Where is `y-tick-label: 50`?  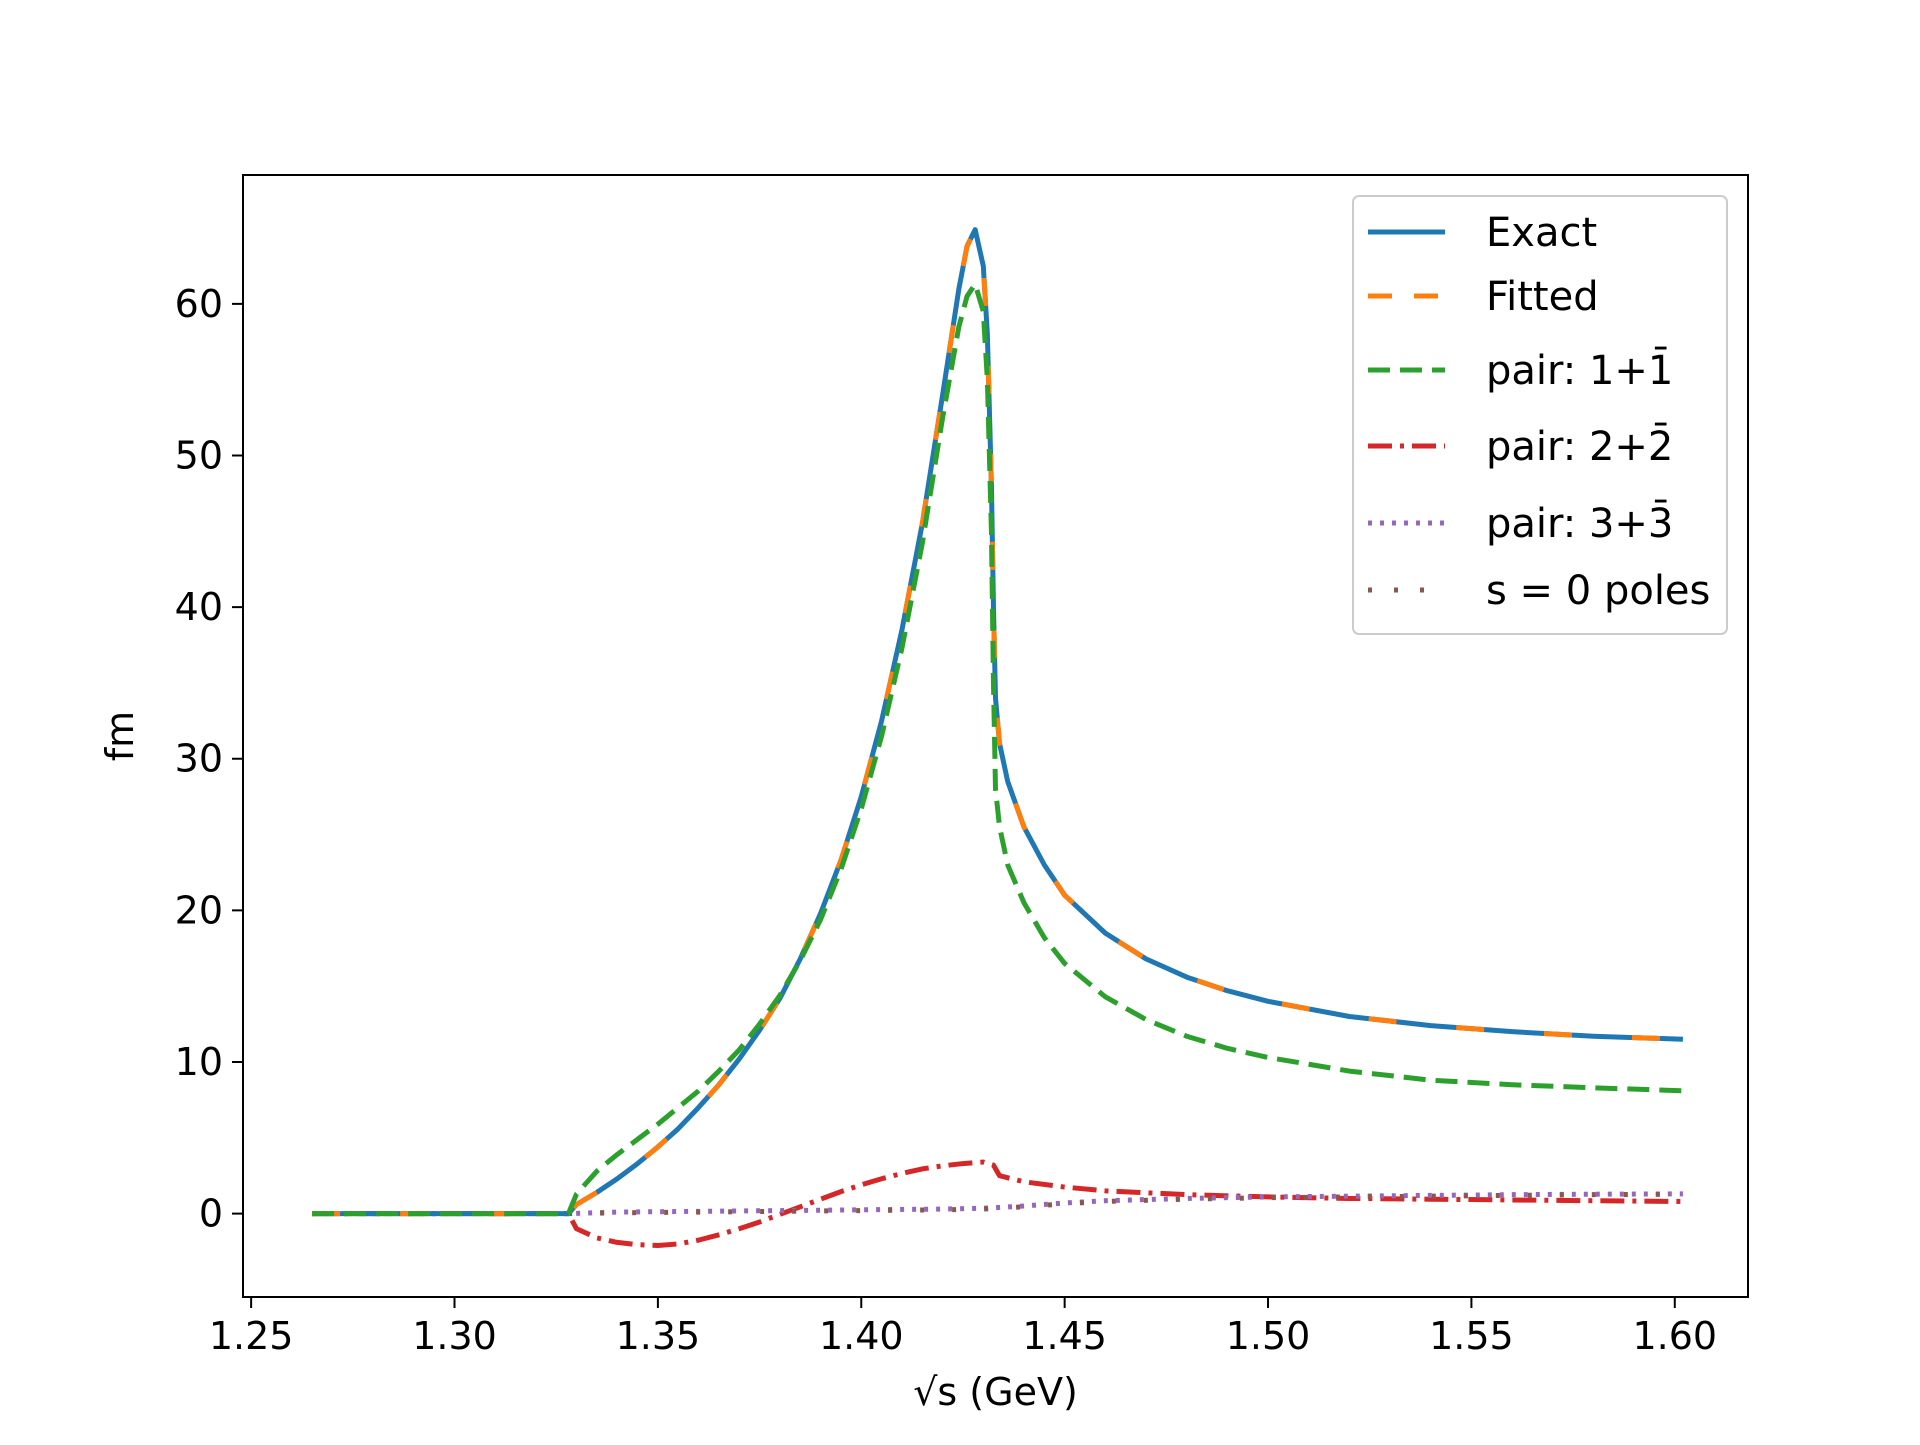 y-tick-label: 50 is located at coordinates (199, 456).